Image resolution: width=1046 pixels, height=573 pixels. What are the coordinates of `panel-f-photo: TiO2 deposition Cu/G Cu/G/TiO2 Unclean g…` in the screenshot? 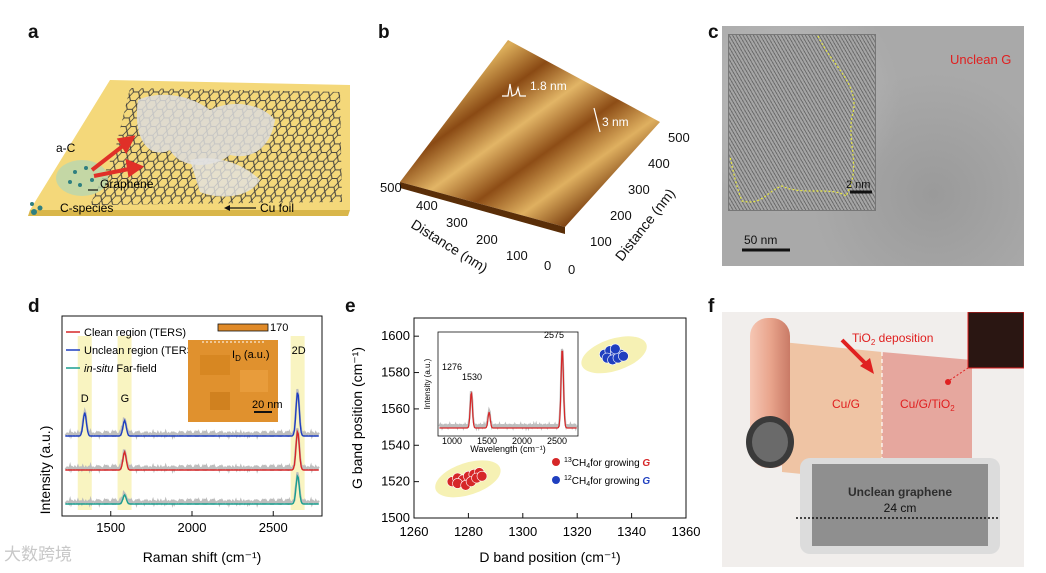 It's located at (873, 439).